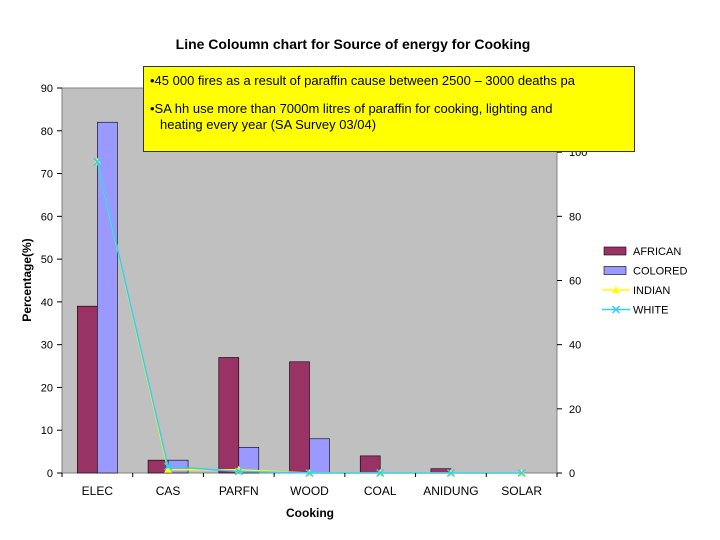 The image size is (720, 540). Describe the element at coordinates (575, 217) in the screenshot. I see `right-tick-label: 80` at that location.